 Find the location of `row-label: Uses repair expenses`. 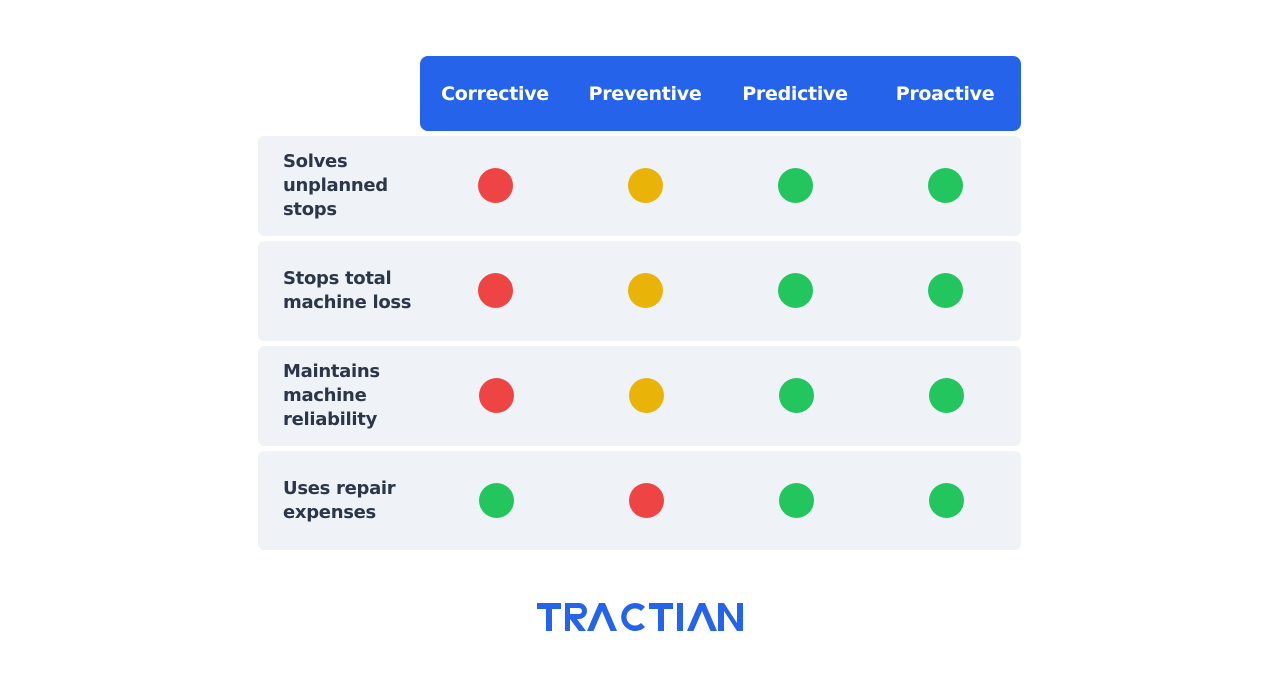

row-label: Uses repair expenses is located at coordinates (339, 500).